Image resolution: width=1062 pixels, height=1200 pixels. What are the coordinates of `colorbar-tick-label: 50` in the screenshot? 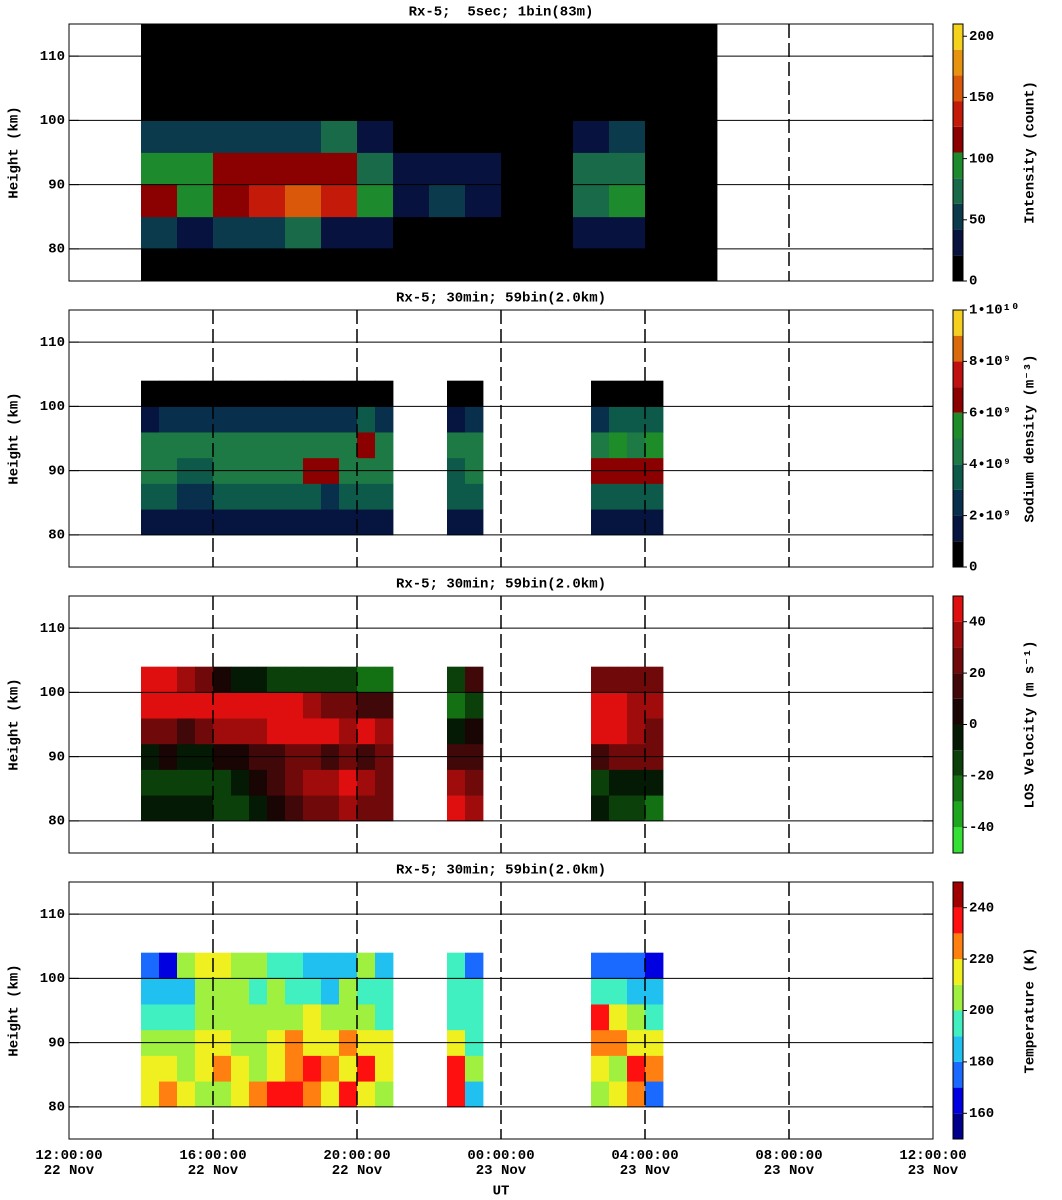 It's located at (977, 221).